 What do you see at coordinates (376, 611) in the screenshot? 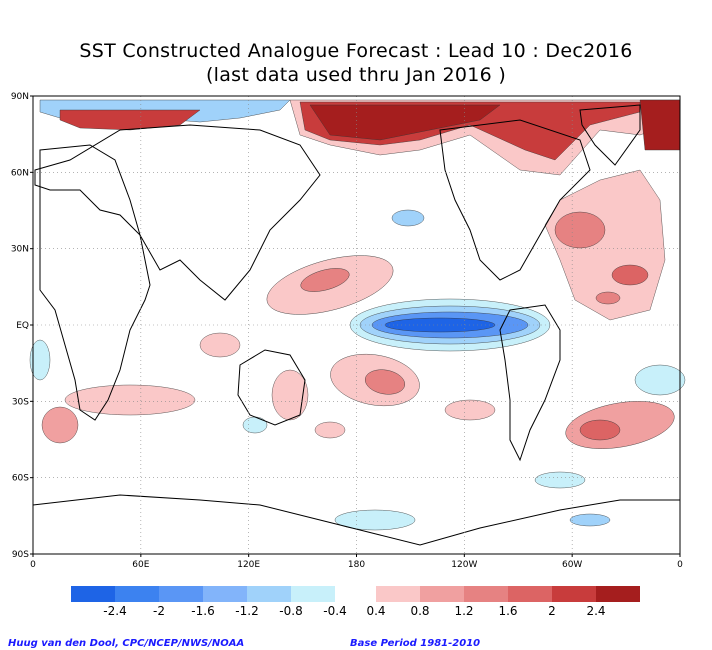
I see `colorbar-label: 0.4` at bounding box center [376, 611].